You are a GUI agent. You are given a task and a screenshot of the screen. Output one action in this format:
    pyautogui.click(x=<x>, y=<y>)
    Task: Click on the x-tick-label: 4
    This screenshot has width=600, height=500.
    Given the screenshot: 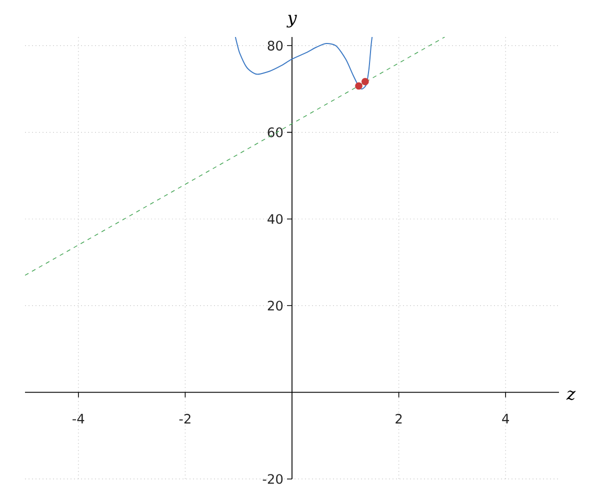 What is the action you would take?
    pyautogui.click(x=506, y=419)
    